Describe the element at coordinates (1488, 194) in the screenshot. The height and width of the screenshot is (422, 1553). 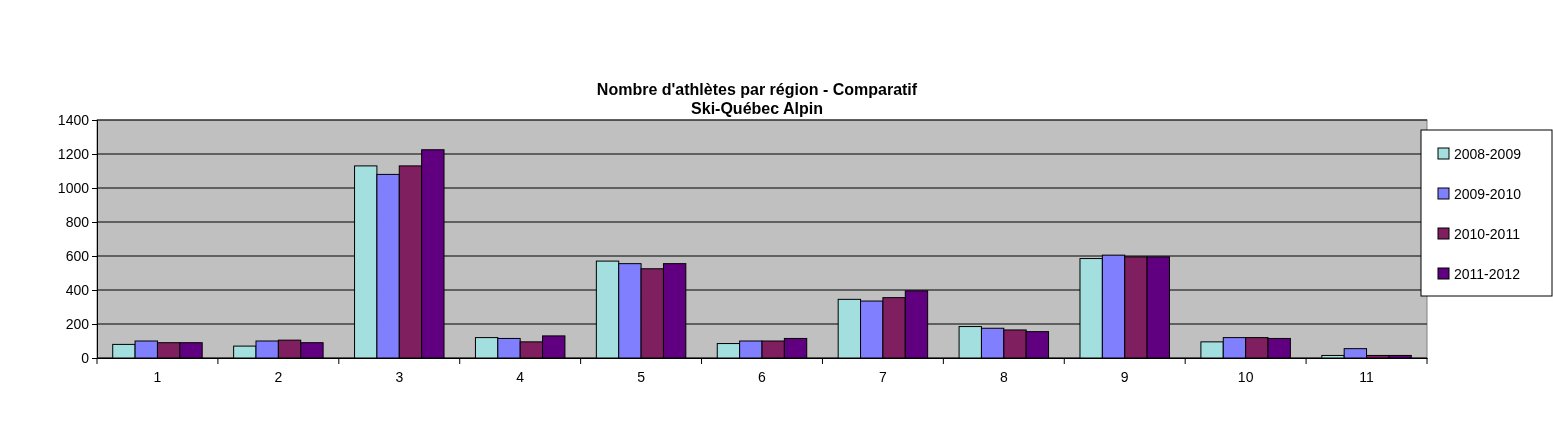
I see `legend-label: 2009-2010` at that location.